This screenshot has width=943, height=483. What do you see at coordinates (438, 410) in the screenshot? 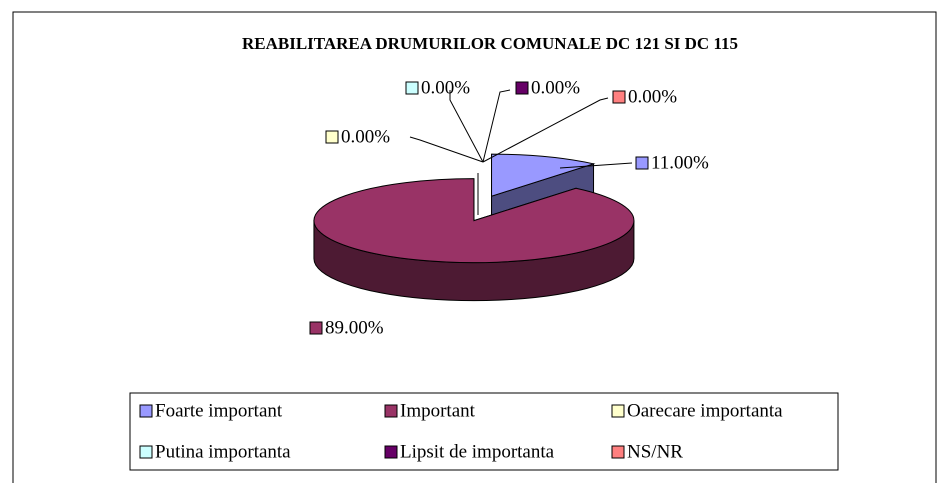
I see `legend-label: Important` at bounding box center [438, 410].